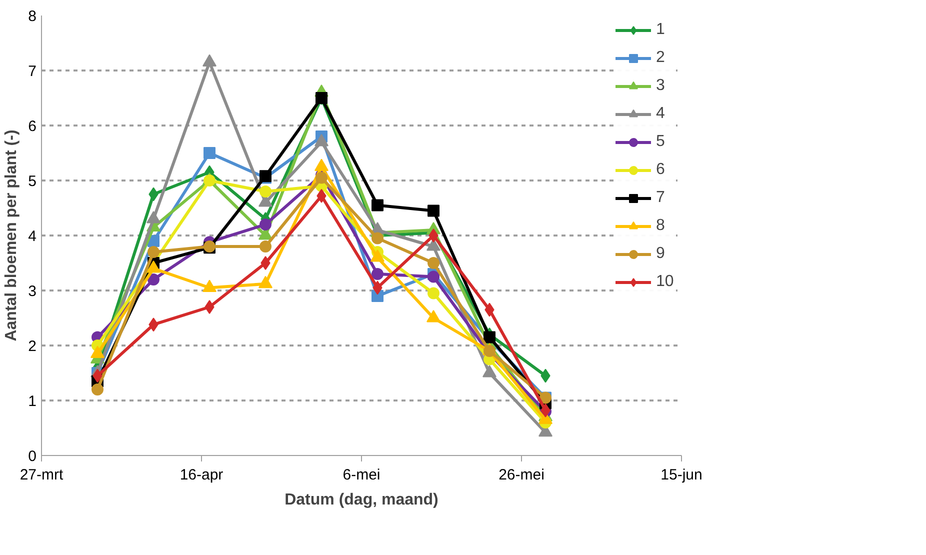 This screenshot has width=926, height=555. What do you see at coordinates (681, 475) in the screenshot?
I see `x-tick-label: 15-jun` at bounding box center [681, 475].